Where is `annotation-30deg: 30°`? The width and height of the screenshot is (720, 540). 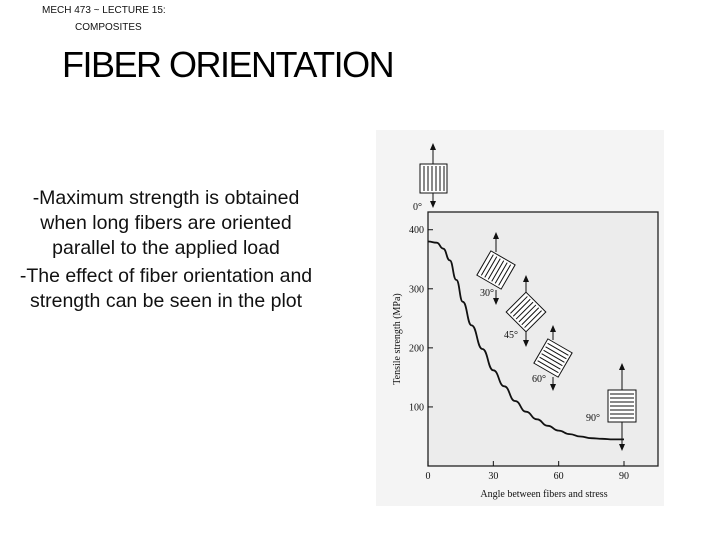
annotation-30deg: 30° is located at coordinates (487, 293).